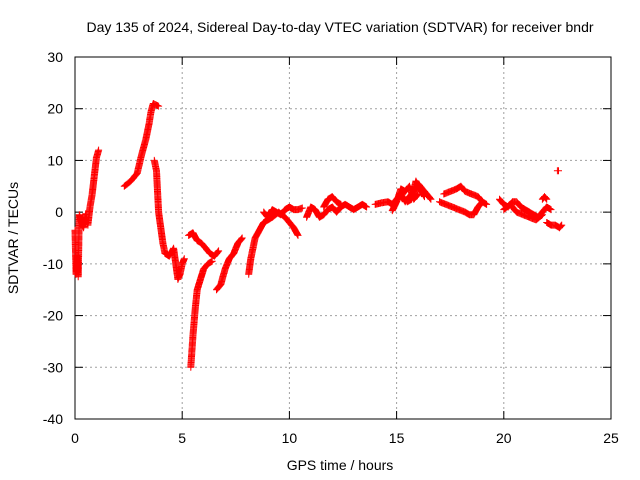  I want to click on y-tick-label: -40, so click(53, 419).